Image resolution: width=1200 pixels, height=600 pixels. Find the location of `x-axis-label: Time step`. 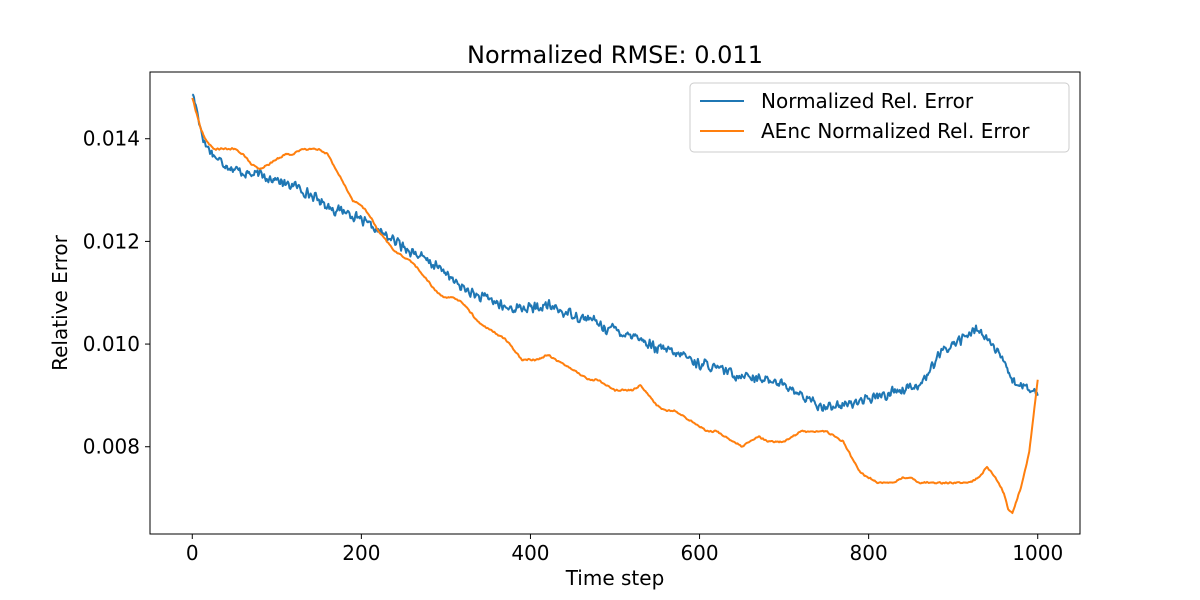

x-axis-label: Time step is located at coordinates (615, 578).